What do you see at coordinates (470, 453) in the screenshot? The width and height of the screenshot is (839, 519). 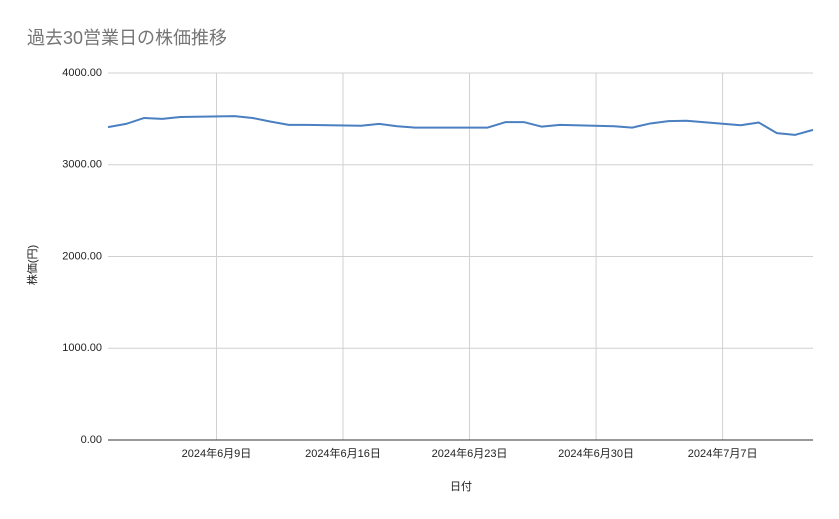 I see `x-tick-label: 2024年6月23日` at bounding box center [470, 453].